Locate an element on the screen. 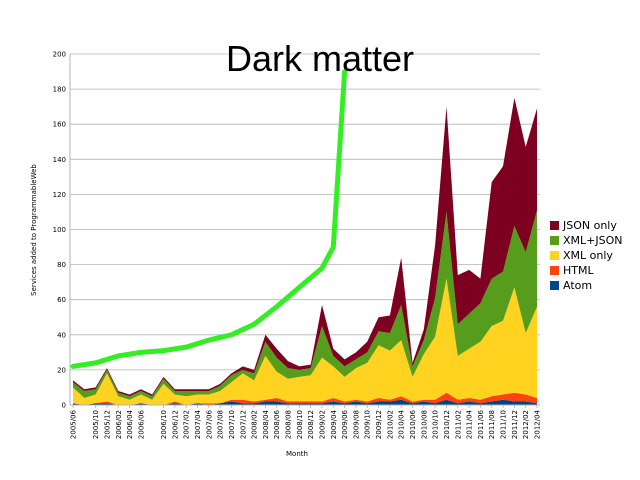  legend-label: XML+JSON is located at coordinates (593, 240).